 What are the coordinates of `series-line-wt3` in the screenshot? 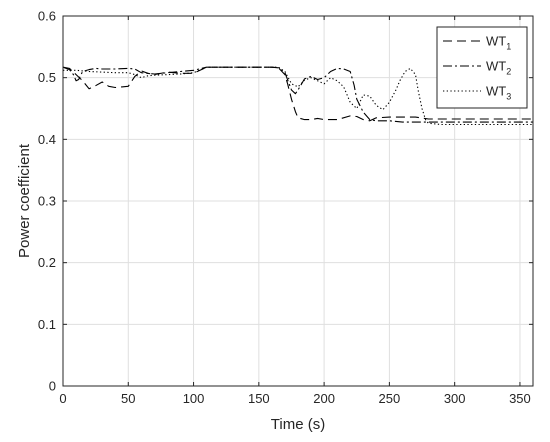 It's located at (298, 96).